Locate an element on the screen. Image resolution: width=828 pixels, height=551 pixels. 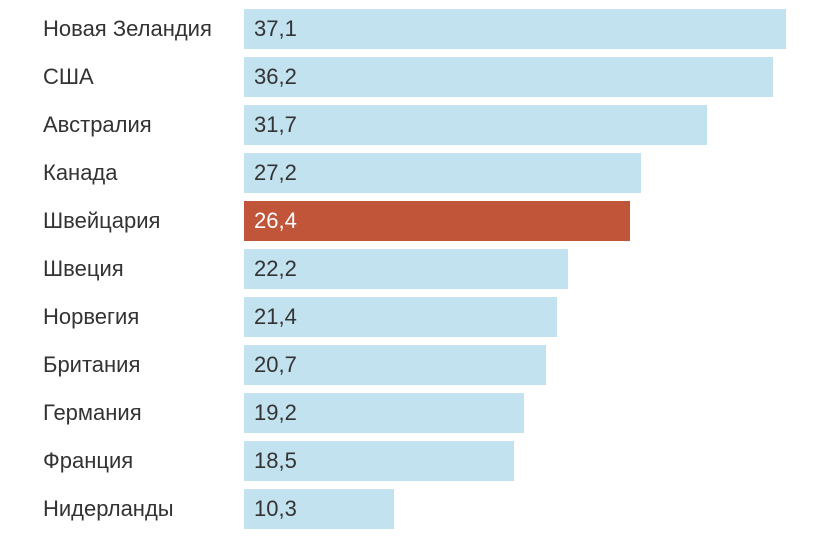
bar-row: Нидерланды 10,3 is located at coordinates (414, 509).